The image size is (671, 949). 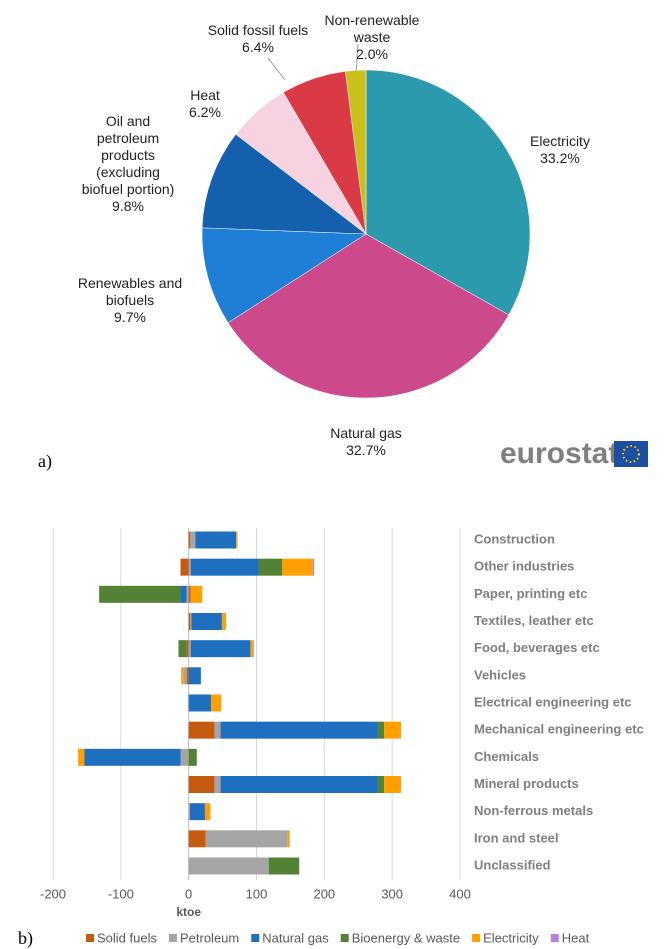 I want to click on logo-text: eurostat, so click(x=559, y=453).